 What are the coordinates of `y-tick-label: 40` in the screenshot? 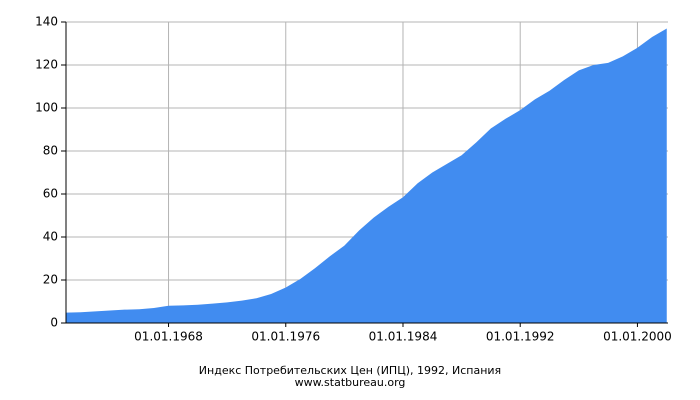 It's located at (50, 237).